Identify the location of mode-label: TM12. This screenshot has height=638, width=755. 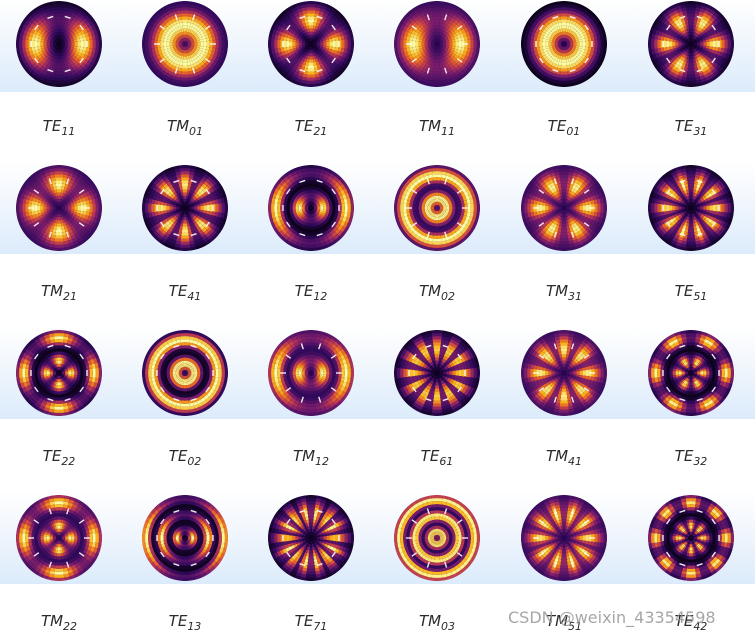
(311, 457).